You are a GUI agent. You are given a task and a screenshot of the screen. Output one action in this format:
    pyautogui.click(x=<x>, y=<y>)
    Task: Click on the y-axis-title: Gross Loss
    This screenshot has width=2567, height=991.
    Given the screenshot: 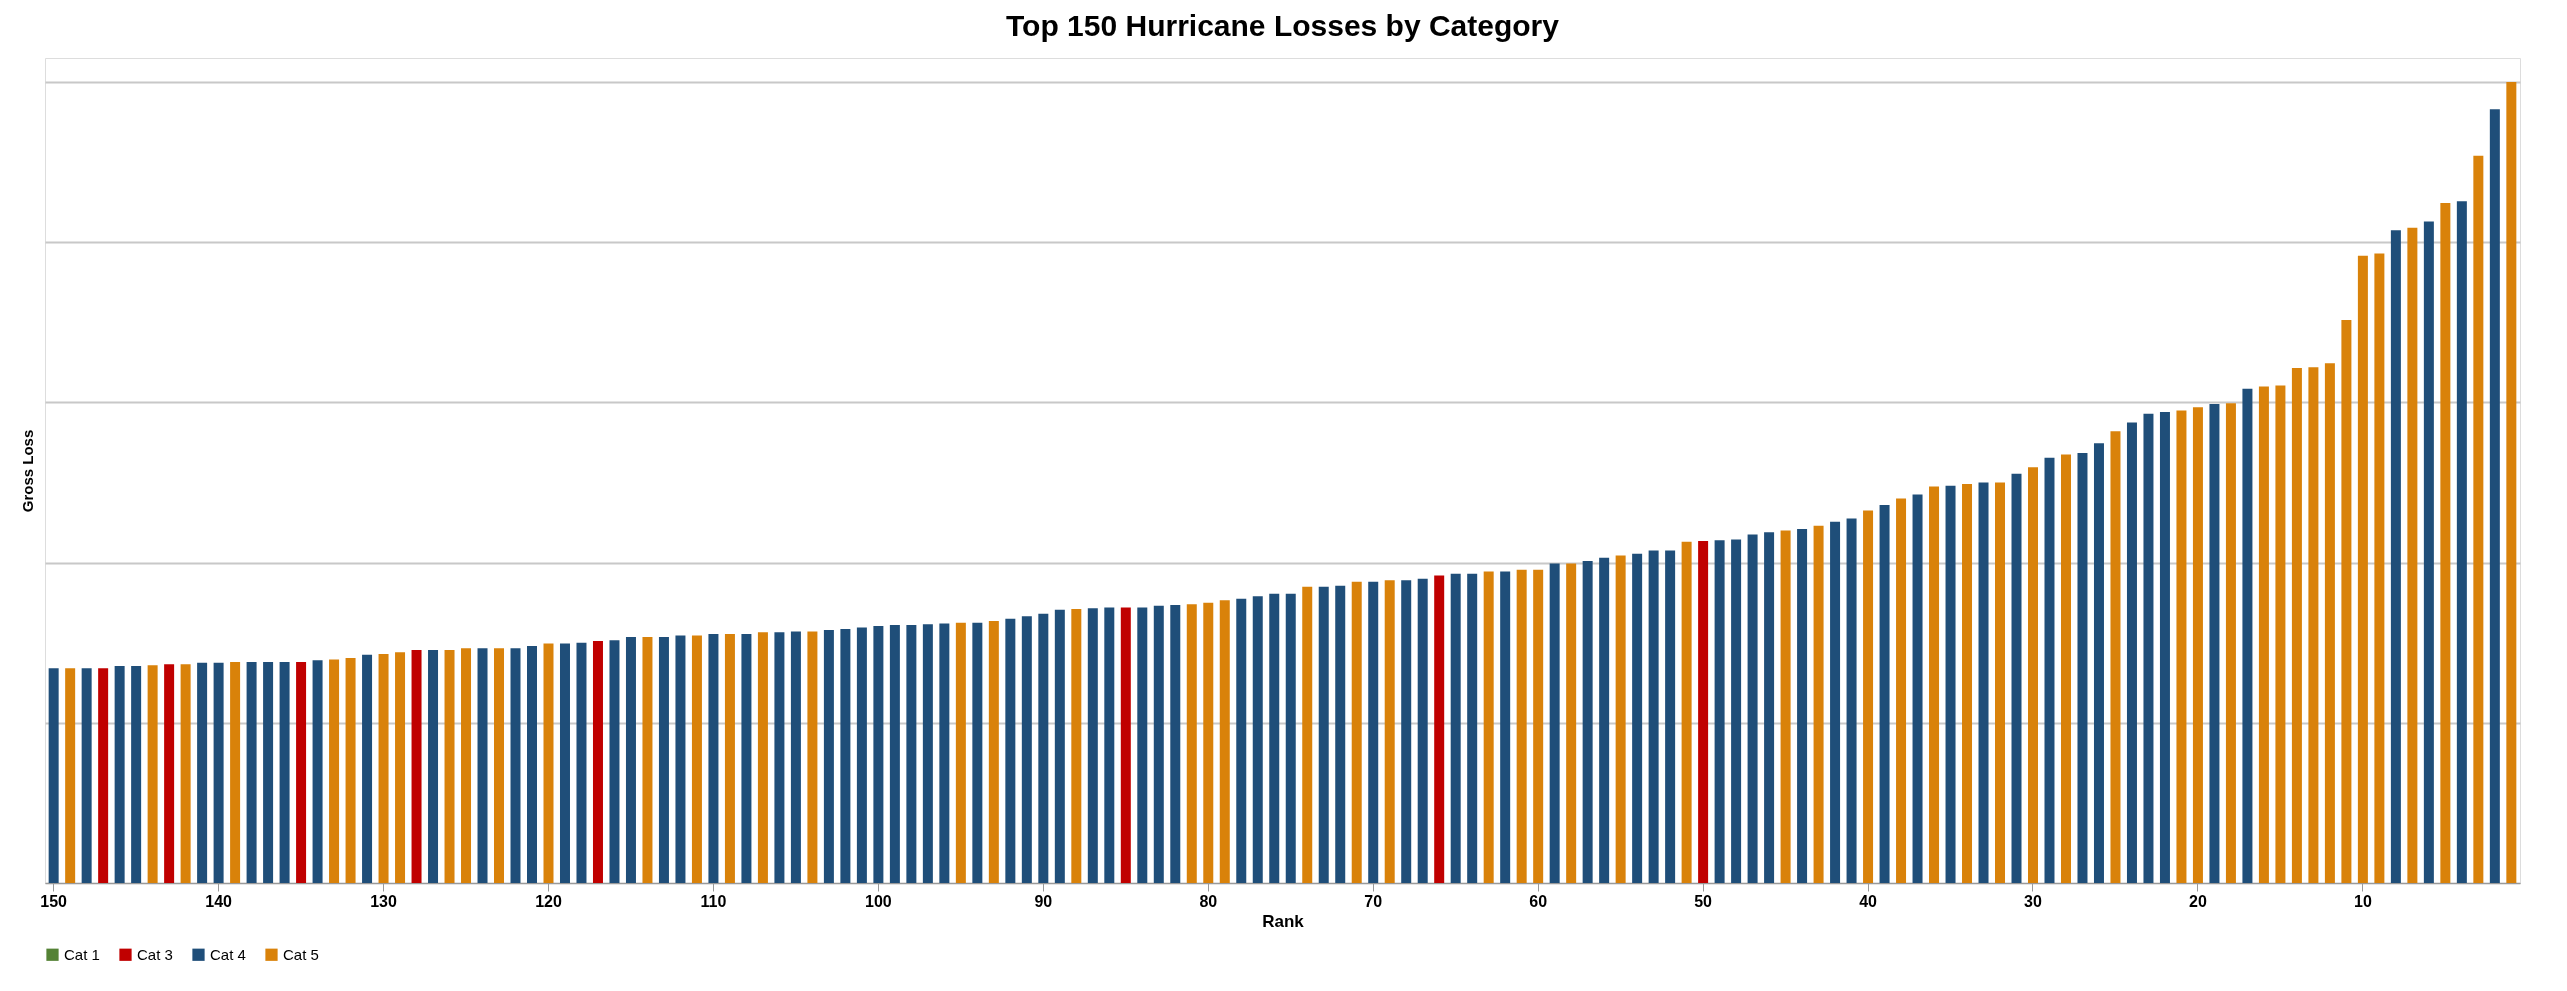 What is the action you would take?
    pyautogui.click(x=27, y=471)
    